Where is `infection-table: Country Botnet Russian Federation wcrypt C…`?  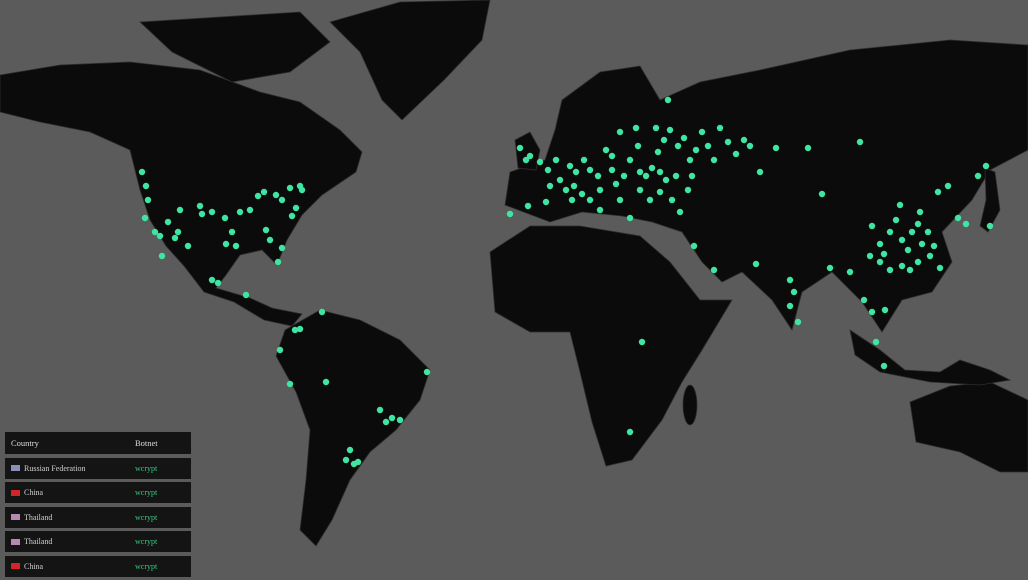 infection-table: Country Botnet Russian Federation wcrypt C… is located at coordinates (98, 506).